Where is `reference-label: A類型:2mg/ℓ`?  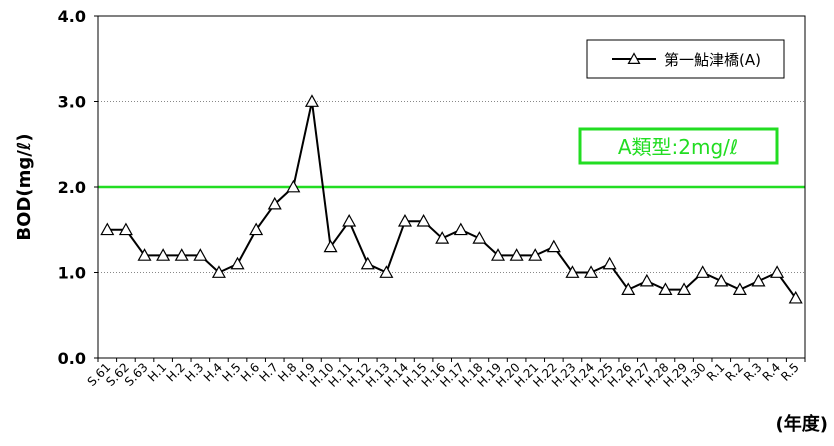
reference-label: A類型:2mg/ℓ is located at coordinates (678, 147).